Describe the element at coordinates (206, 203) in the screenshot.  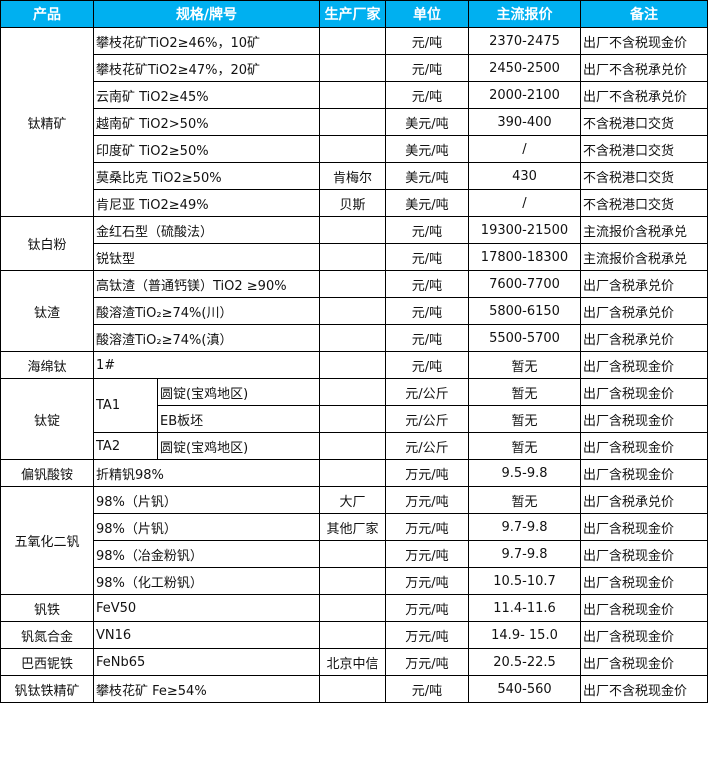
I see `spec-cell: 肯尼亚 TiO2≥49%` at that location.